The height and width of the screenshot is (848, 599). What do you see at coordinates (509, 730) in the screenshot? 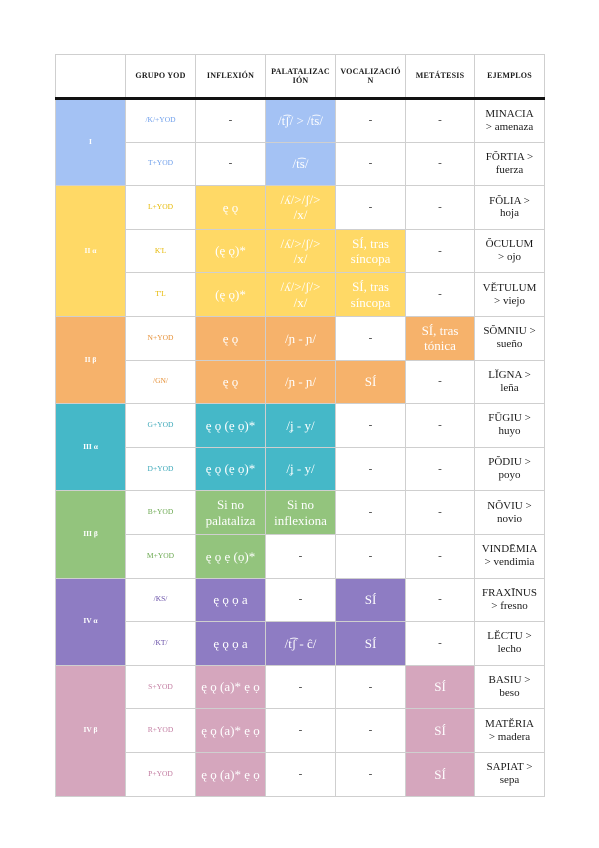
I see `ejemplo-cell: MATĔRIA > madera` at bounding box center [509, 730].